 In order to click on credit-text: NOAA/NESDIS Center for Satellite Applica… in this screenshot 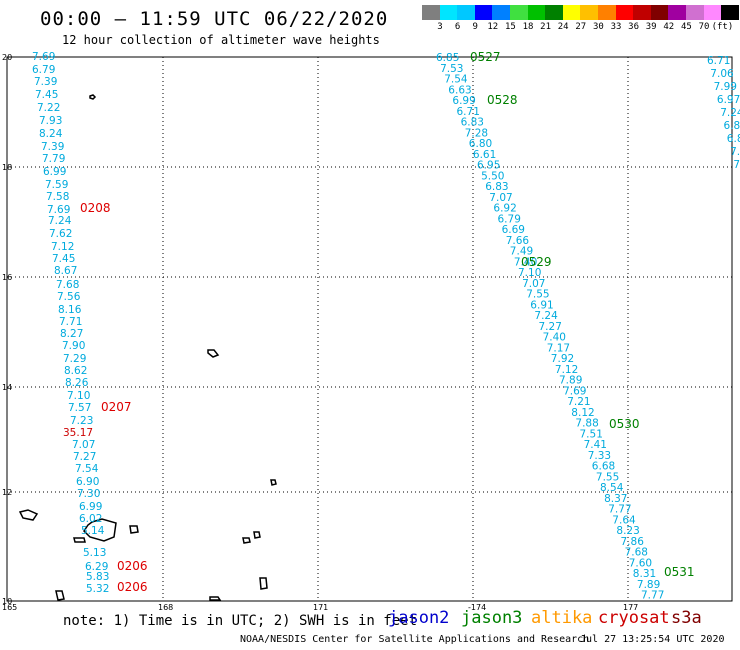, I will do `click(415, 639)`.